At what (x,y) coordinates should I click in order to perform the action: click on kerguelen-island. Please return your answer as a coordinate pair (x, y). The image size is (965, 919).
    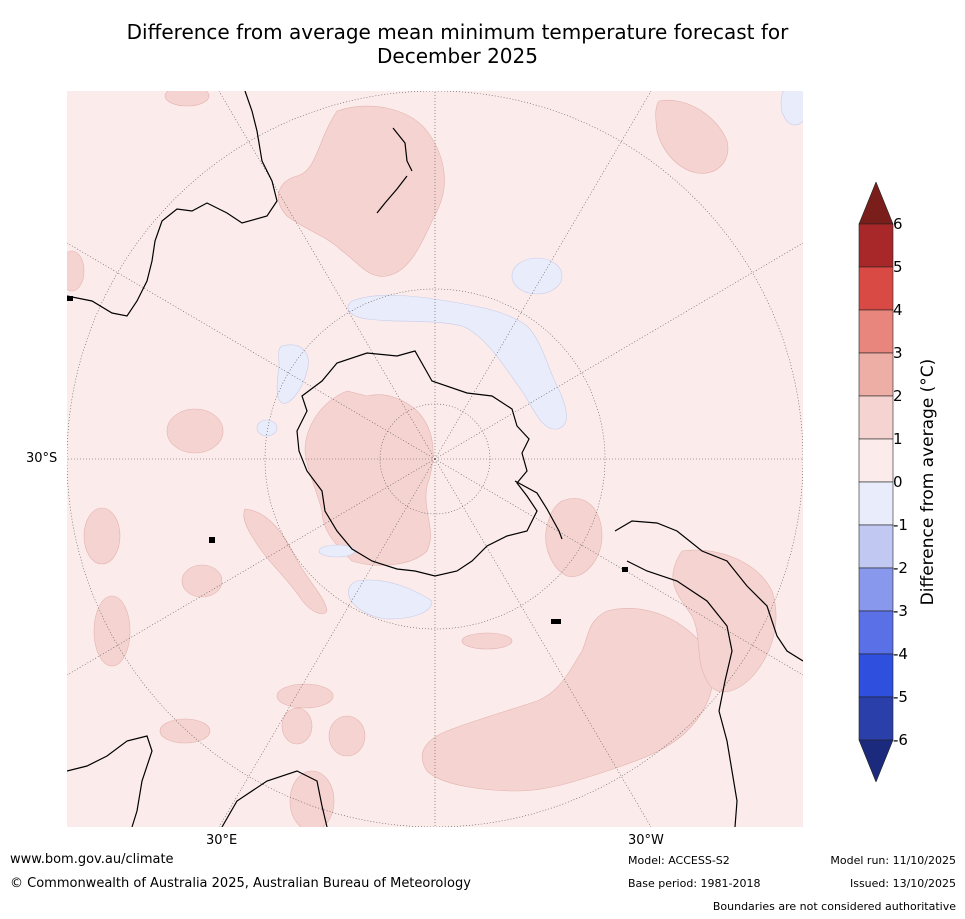
    Looking at the image, I should click on (212, 540).